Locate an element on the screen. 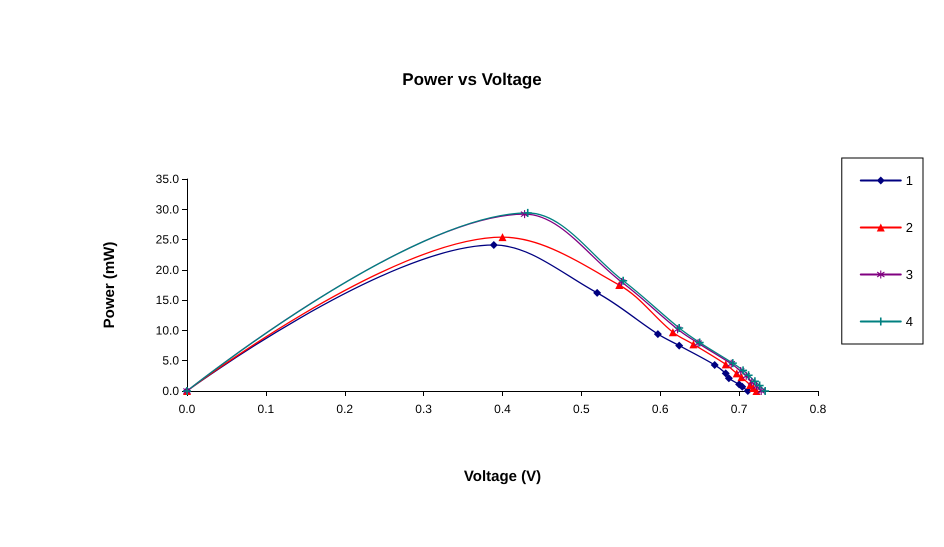 The image size is (944, 547). y-axis-title: Power (mW) is located at coordinates (109, 285).